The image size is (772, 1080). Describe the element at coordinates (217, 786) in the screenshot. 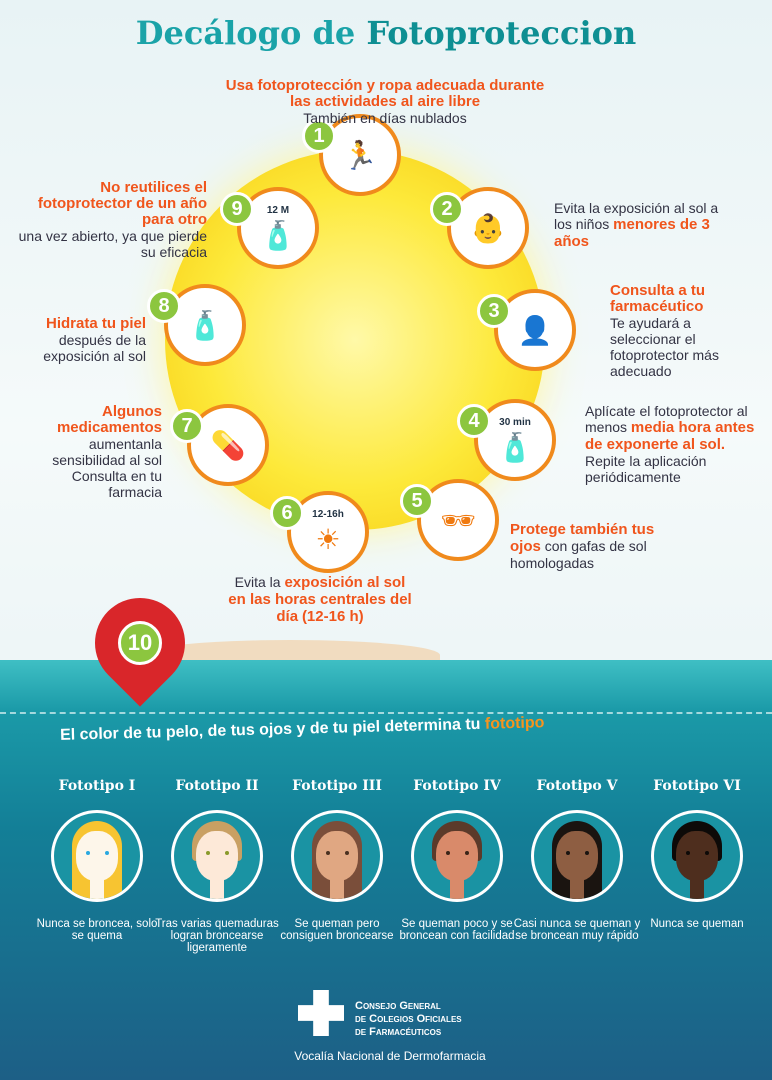

I see `phototype-2-title: Fototipo II` at that location.